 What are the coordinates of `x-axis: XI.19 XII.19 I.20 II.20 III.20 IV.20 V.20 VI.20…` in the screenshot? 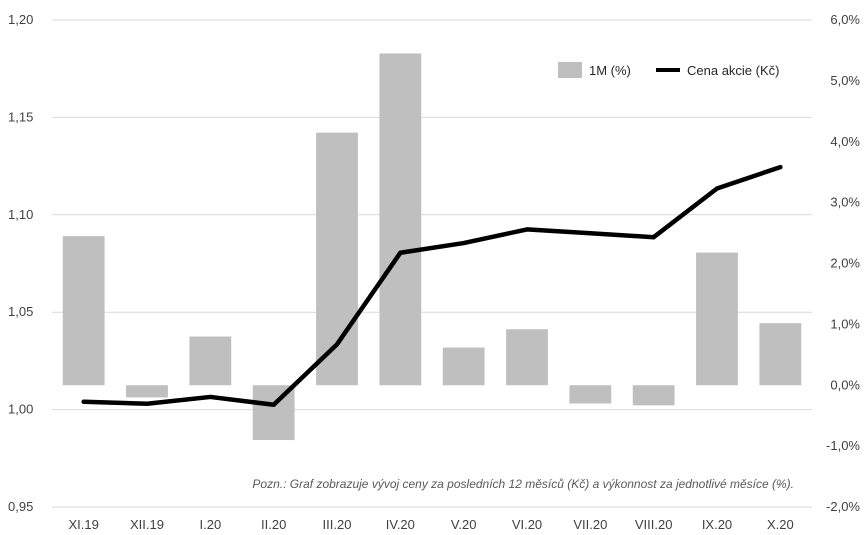 It's located at (430, 524).